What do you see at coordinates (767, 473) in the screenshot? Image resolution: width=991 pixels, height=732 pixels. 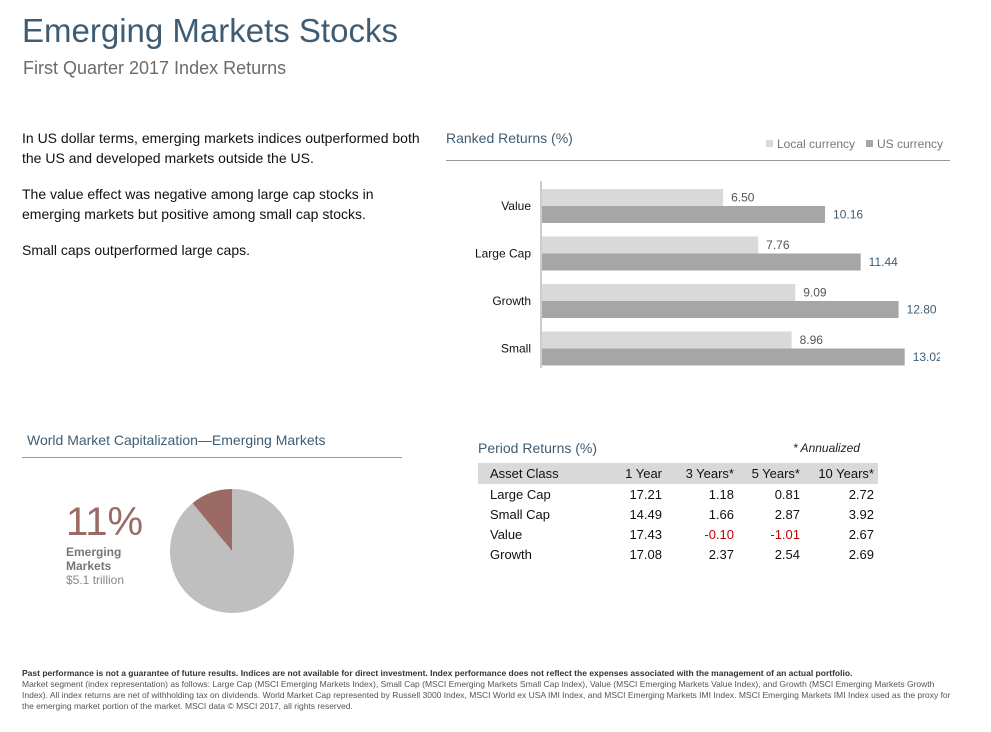 I see `header-5-years: 5 Years*` at bounding box center [767, 473].